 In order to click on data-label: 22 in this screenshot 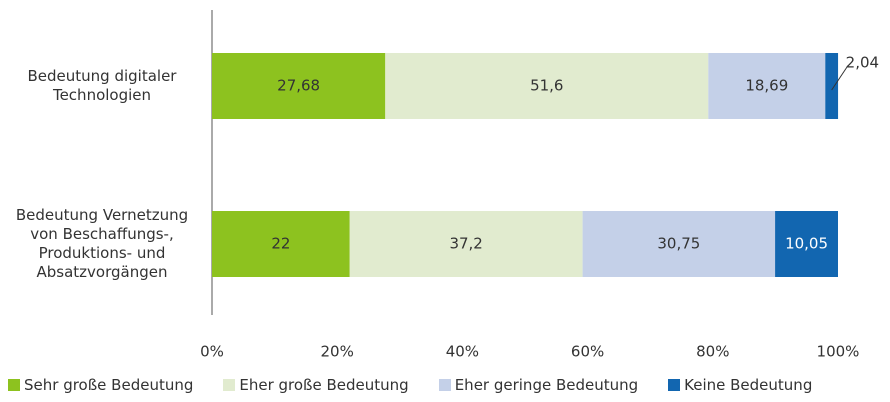, I will do `click(280, 244)`.